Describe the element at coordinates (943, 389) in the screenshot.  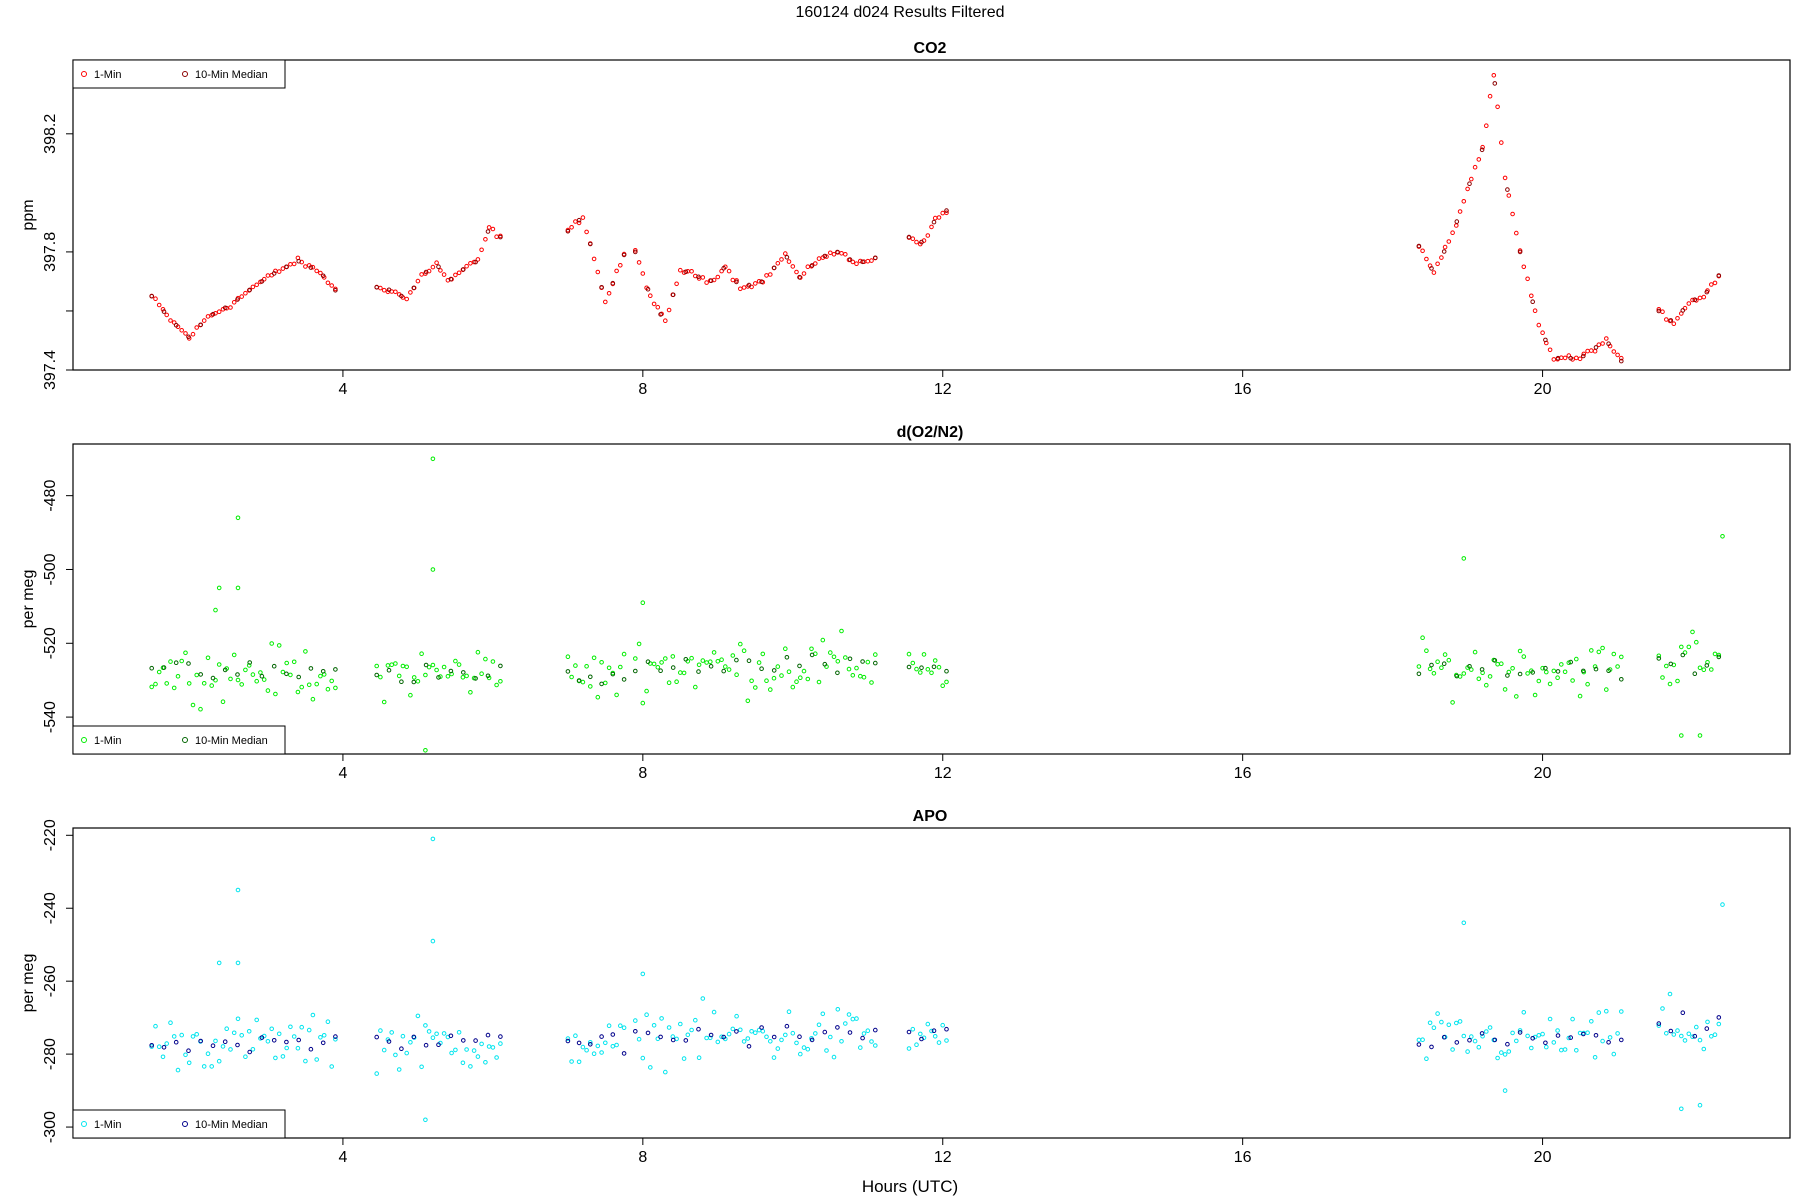
I see `x-tick-label: 12` at that location.